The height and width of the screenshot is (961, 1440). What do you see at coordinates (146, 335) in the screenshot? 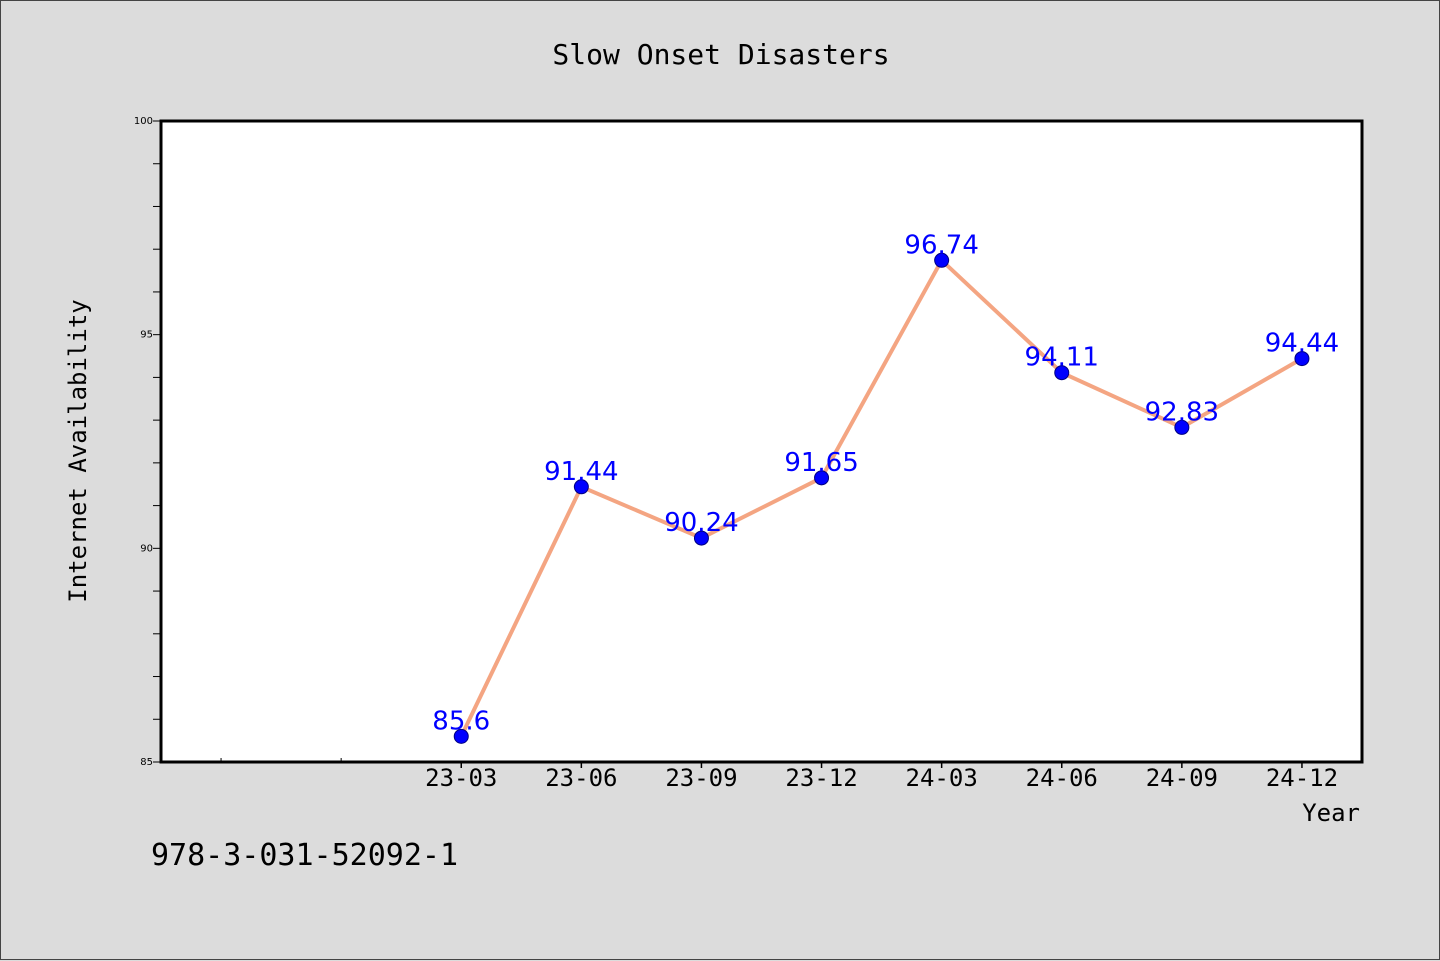
I see `y-tick-label: 95` at bounding box center [146, 335].